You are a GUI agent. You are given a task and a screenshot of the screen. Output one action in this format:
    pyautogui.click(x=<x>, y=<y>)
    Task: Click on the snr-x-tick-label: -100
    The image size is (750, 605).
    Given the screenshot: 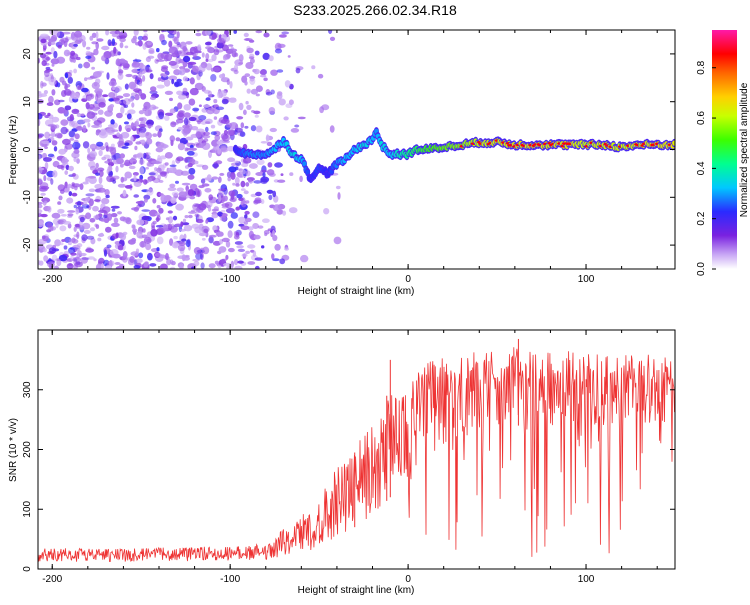 What is the action you would take?
    pyautogui.click(x=230, y=579)
    